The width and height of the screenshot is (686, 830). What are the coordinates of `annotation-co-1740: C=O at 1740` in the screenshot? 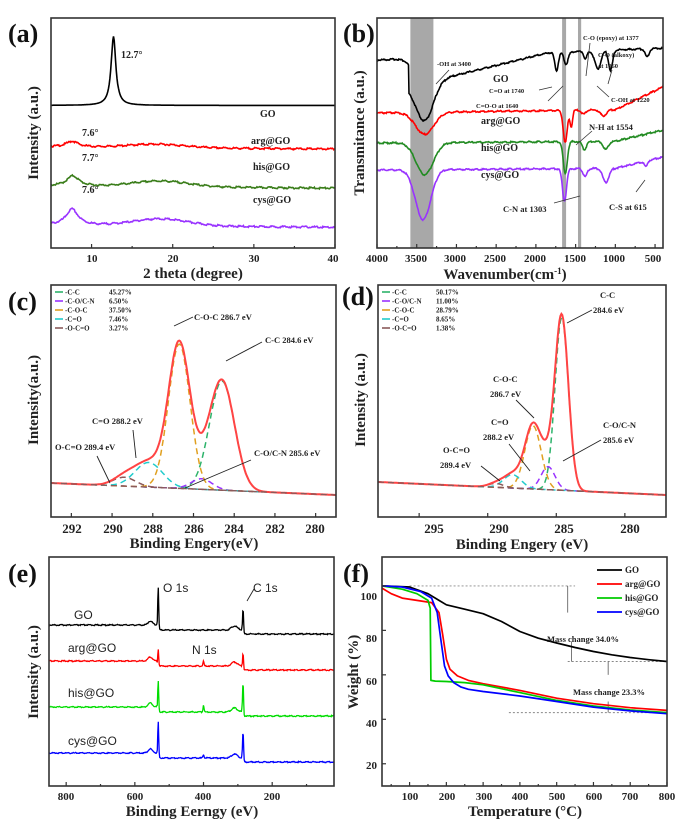 It's located at (506, 91).